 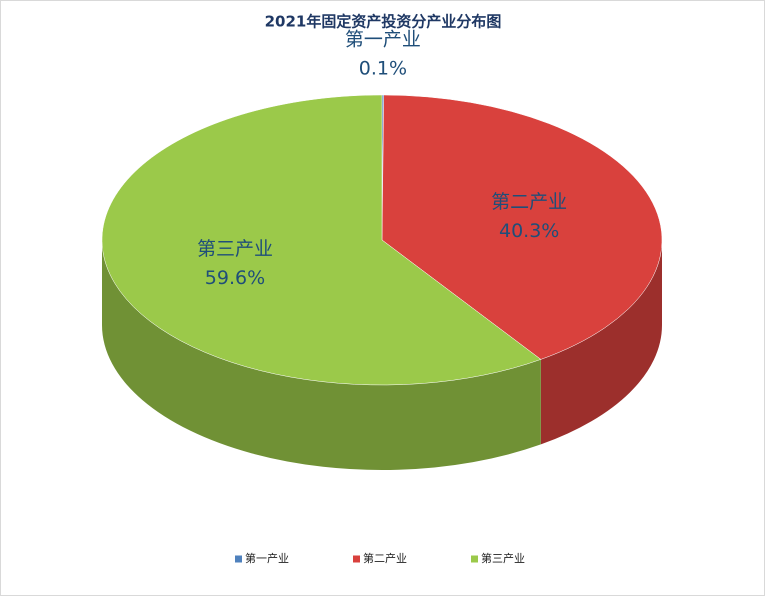 I want to click on legend-label: 第三产业, so click(x=503, y=558).